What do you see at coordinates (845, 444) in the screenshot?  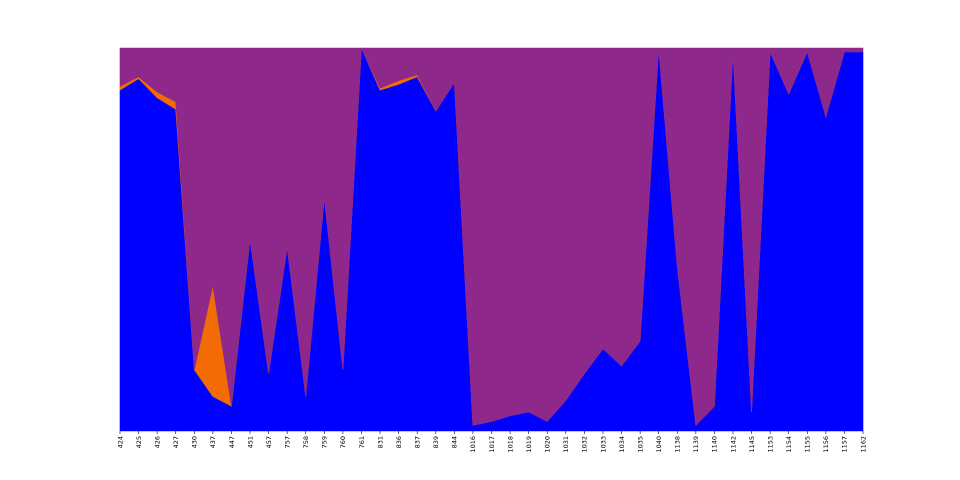 I see `x-tick-label: 1157` at bounding box center [845, 444].